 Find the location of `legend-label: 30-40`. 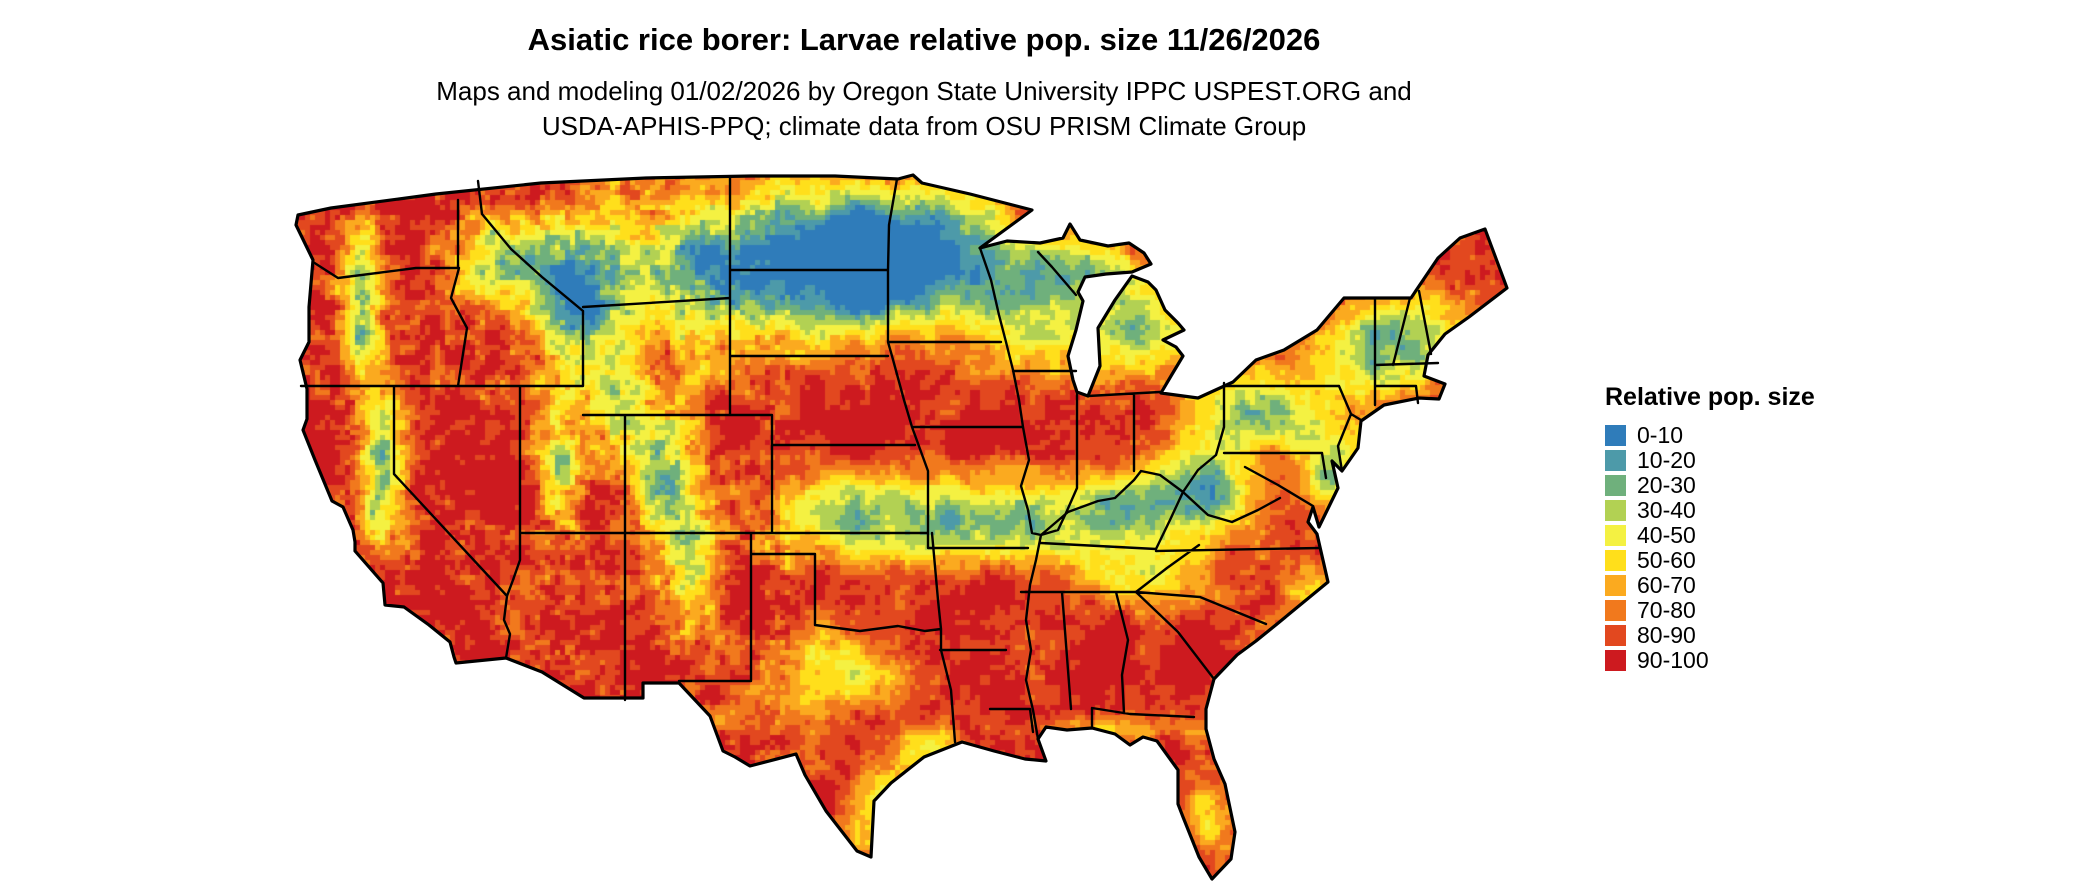

legend-label: 30-40 is located at coordinates (1666, 510).